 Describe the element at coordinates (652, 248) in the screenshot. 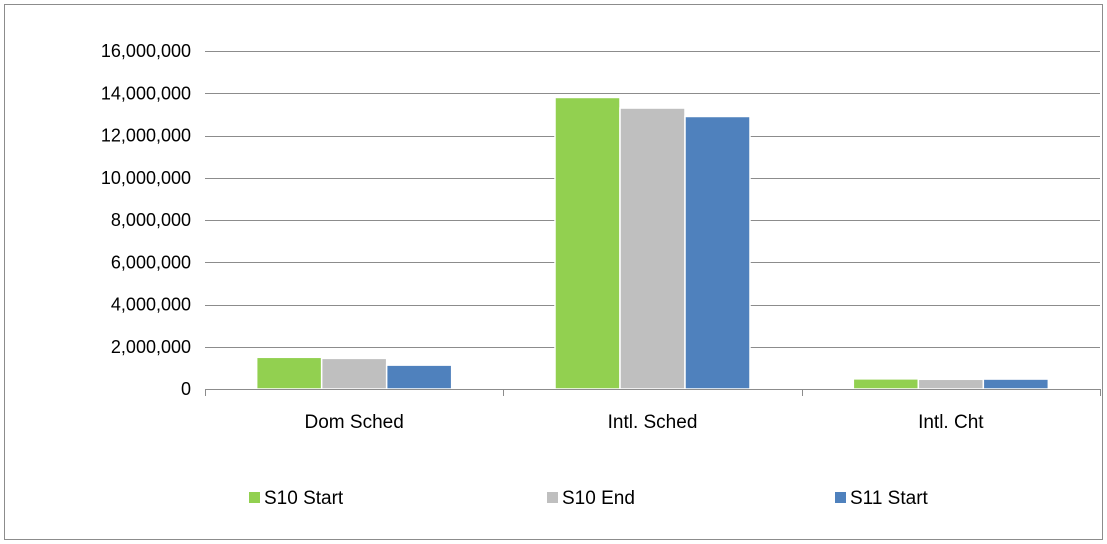

I see `bar-s10-end-intl-sched` at that location.